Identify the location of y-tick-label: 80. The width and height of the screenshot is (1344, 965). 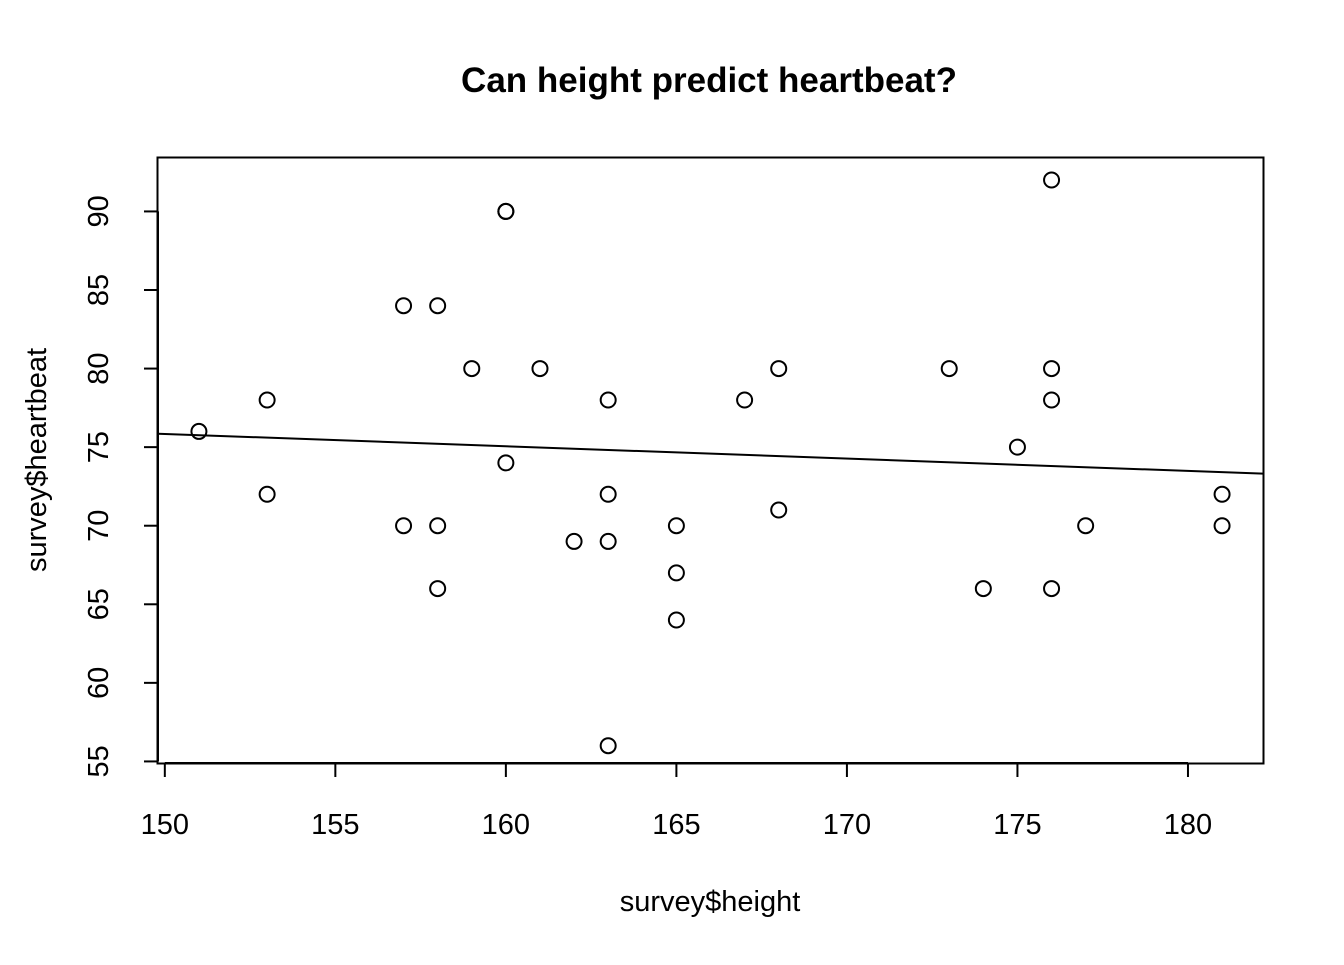
(99, 368).